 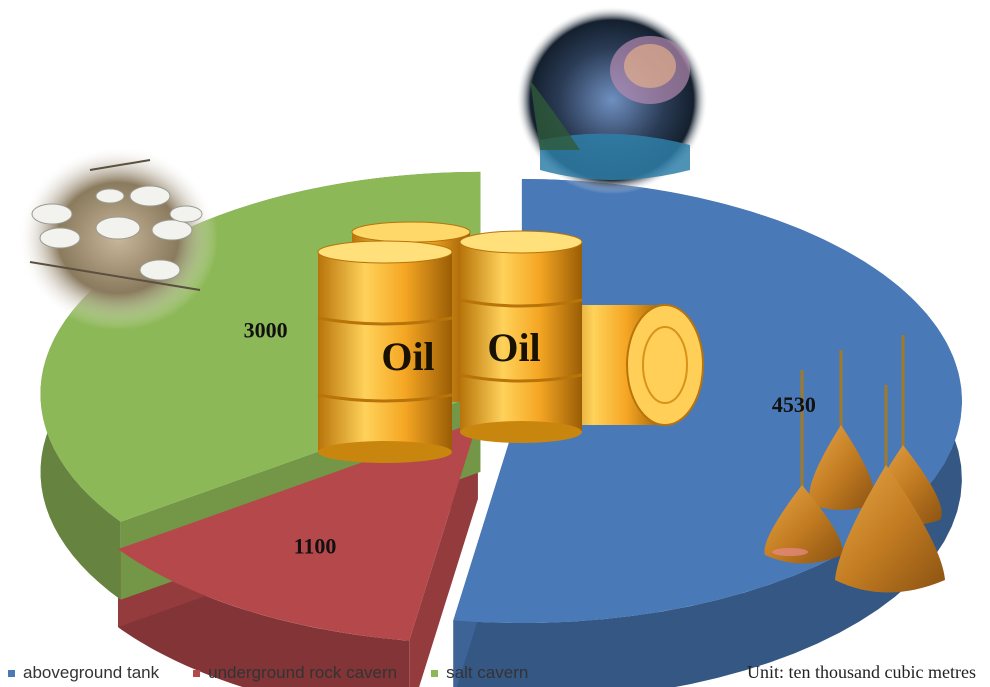 I want to click on pie-value-label-salt-cavern: 3000, so click(x=266, y=330).